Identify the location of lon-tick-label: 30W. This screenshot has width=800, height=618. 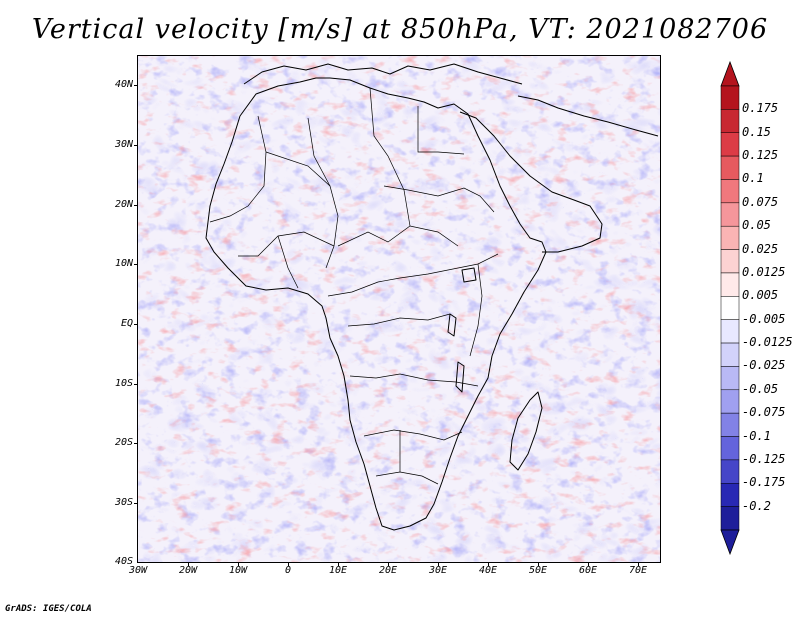
(138, 570).